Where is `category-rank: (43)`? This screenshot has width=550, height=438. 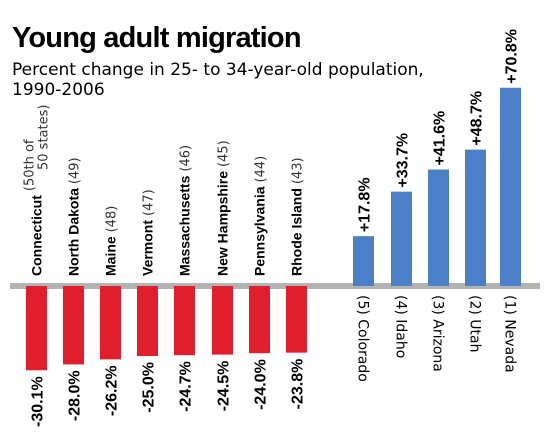 category-rank: (43) is located at coordinates (298, 170).